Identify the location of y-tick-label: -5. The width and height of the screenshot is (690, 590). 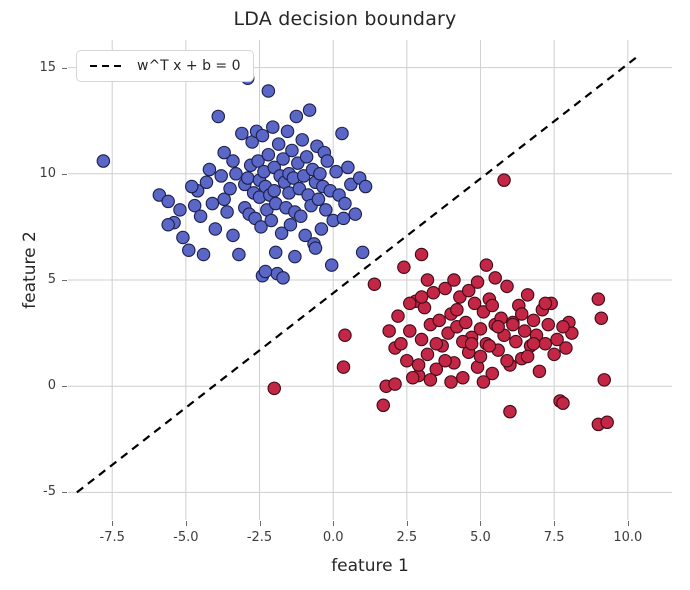
(49, 492).